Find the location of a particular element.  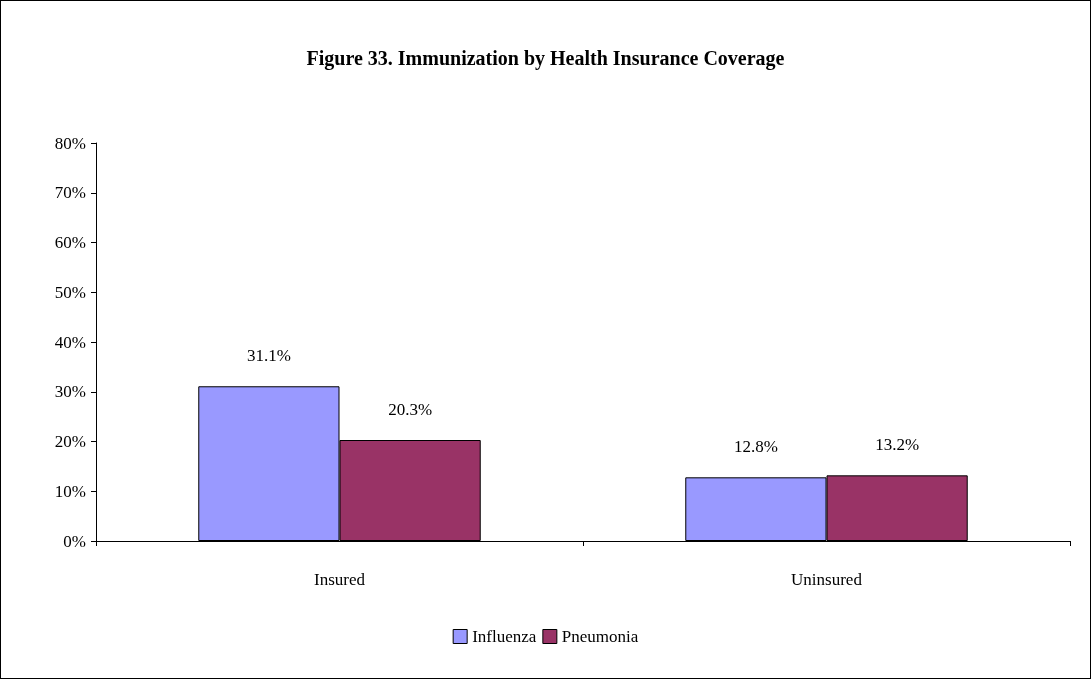

chart-title: Figure 33. Immunization by Health Insurance Coverage is located at coordinates (545, 58).